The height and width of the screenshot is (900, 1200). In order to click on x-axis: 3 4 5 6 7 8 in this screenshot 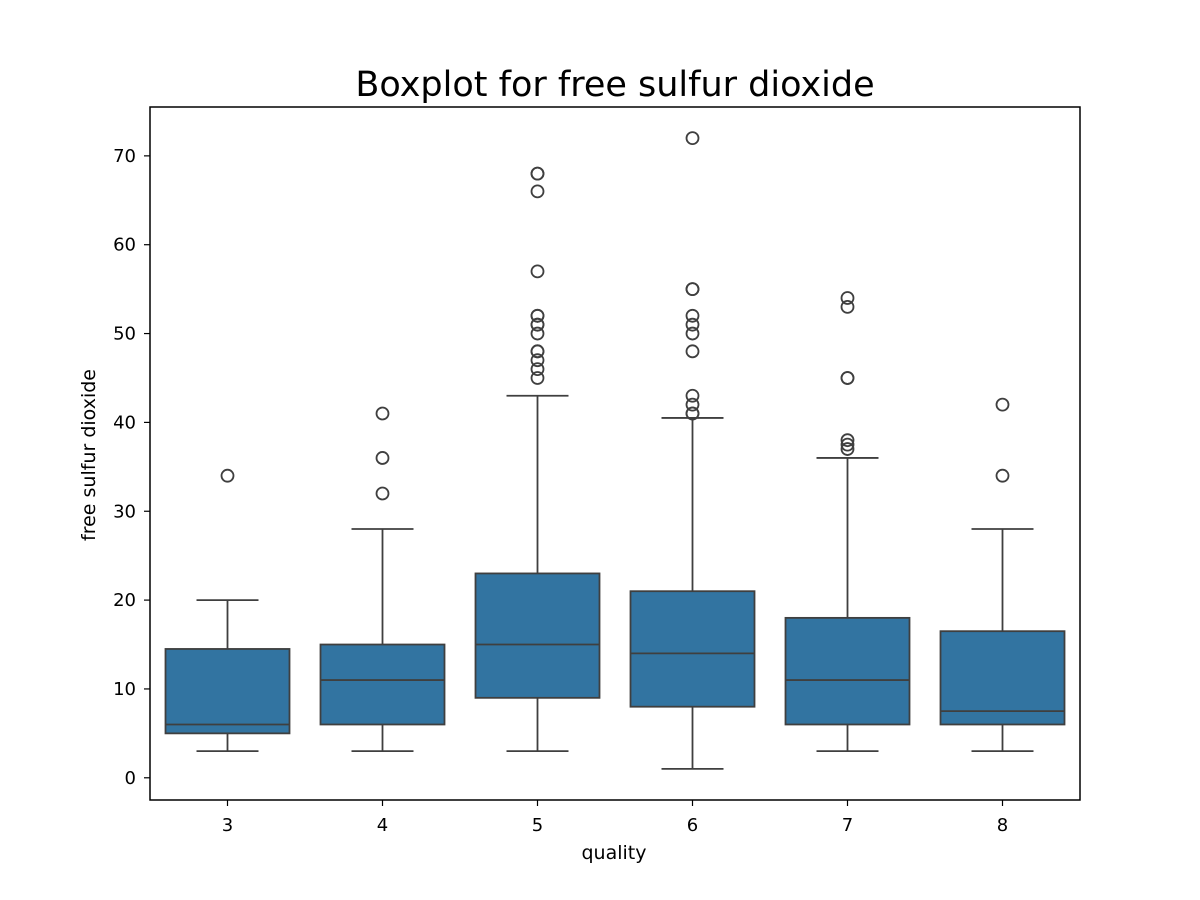, I will do `click(615, 818)`.